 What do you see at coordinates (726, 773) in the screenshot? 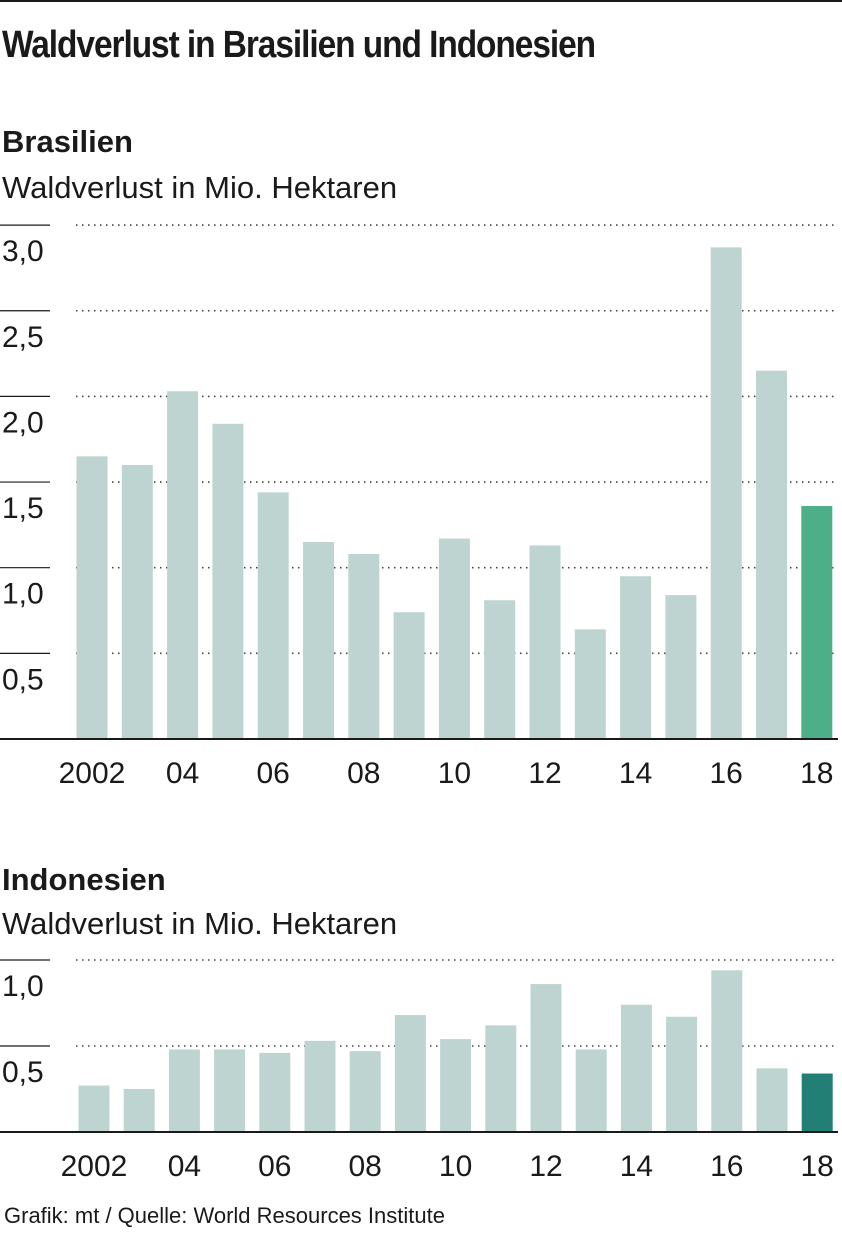
I see `brazil-xtick-label: 16` at bounding box center [726, 773].